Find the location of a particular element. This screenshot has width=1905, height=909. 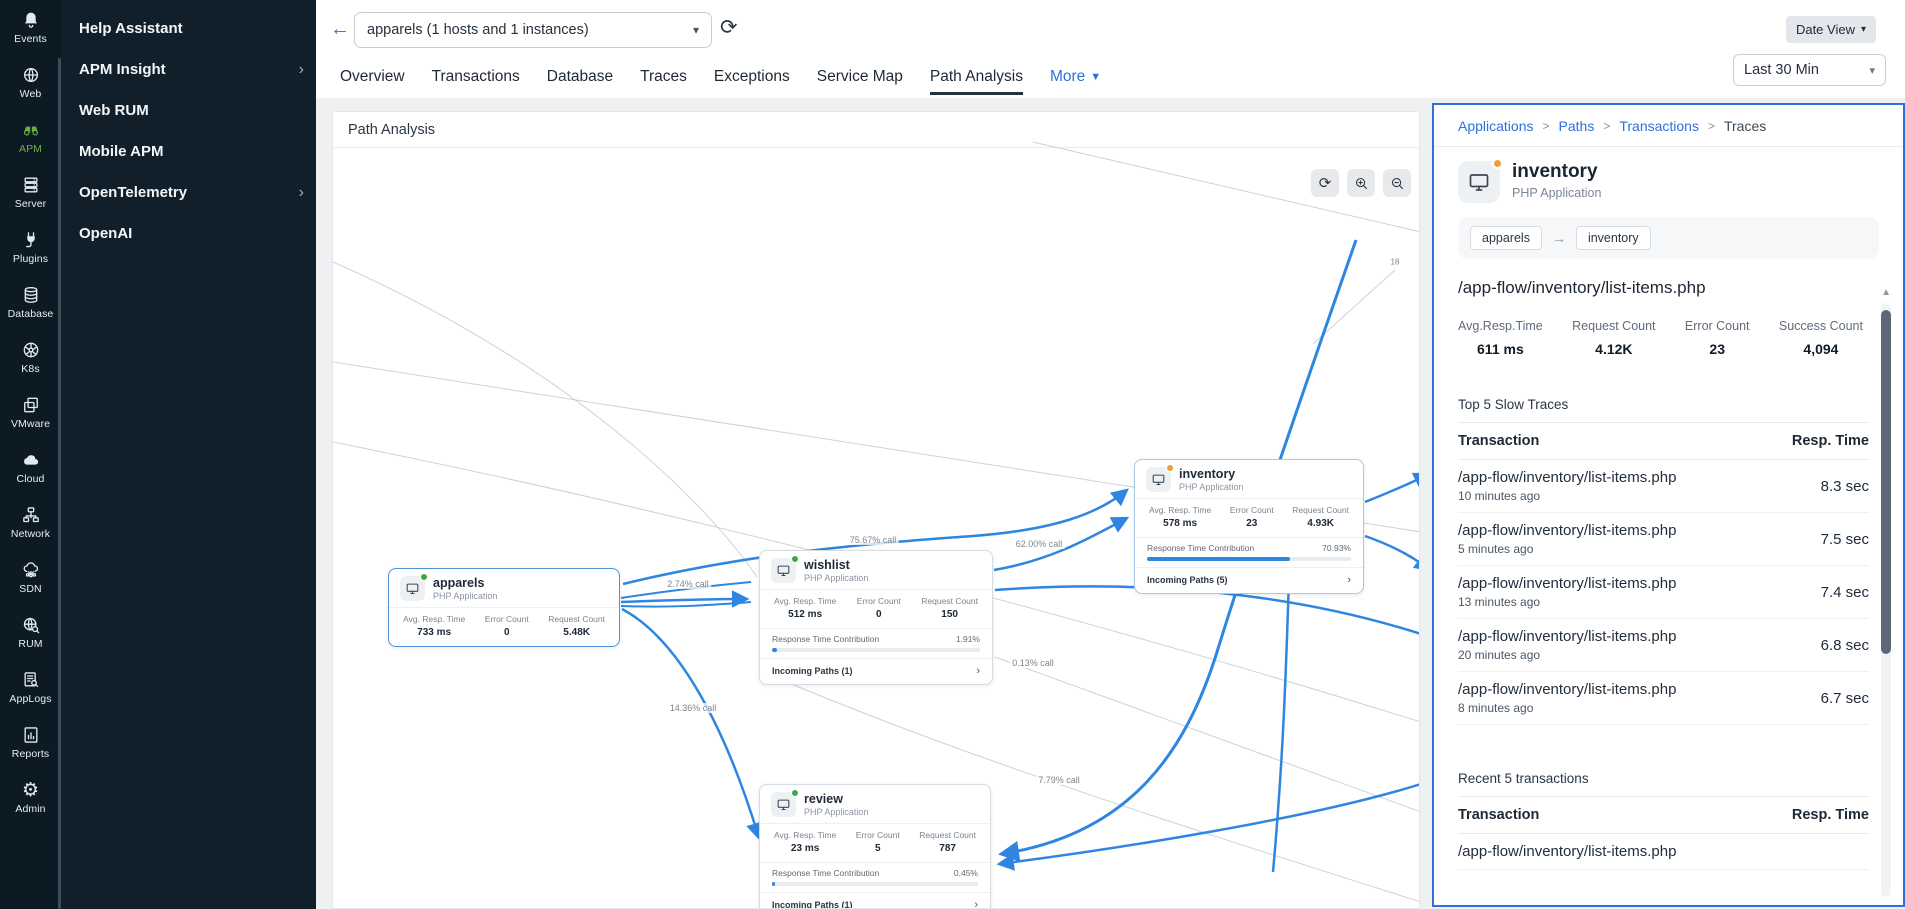

path-chip-inventory: inventory is located at coordinates (1613, 238).